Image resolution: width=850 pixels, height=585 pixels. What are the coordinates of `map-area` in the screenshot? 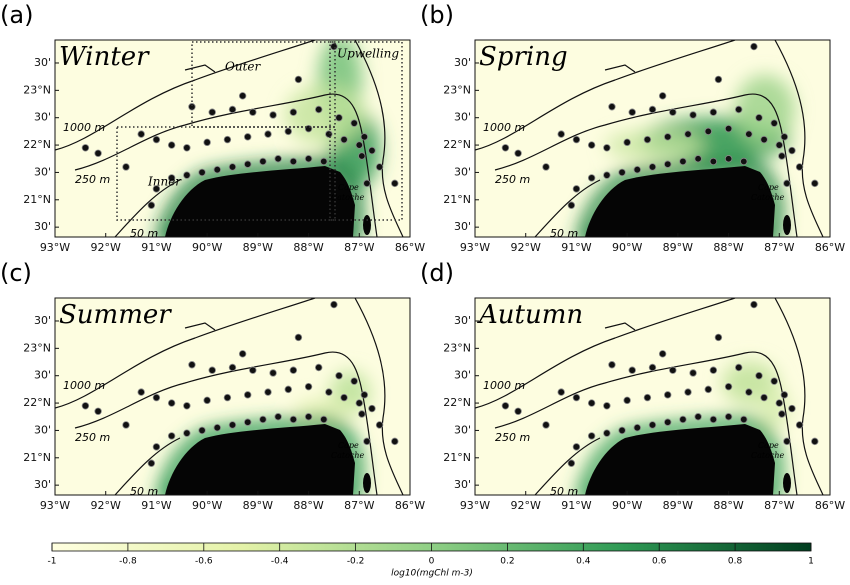 It's located at (652, 138).